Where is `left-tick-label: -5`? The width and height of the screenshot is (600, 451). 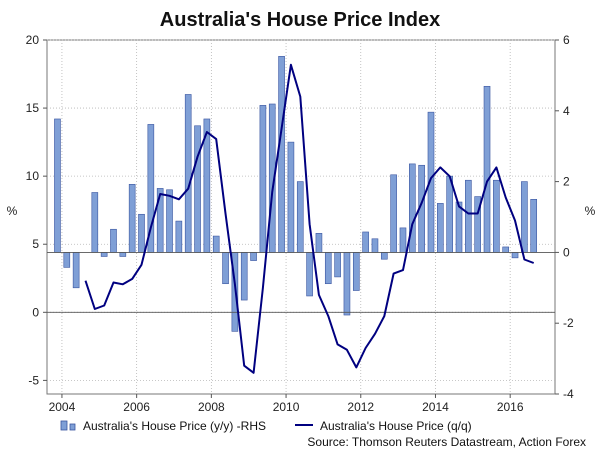 left-tick-label: -5 is located at coordinates (33, 380).